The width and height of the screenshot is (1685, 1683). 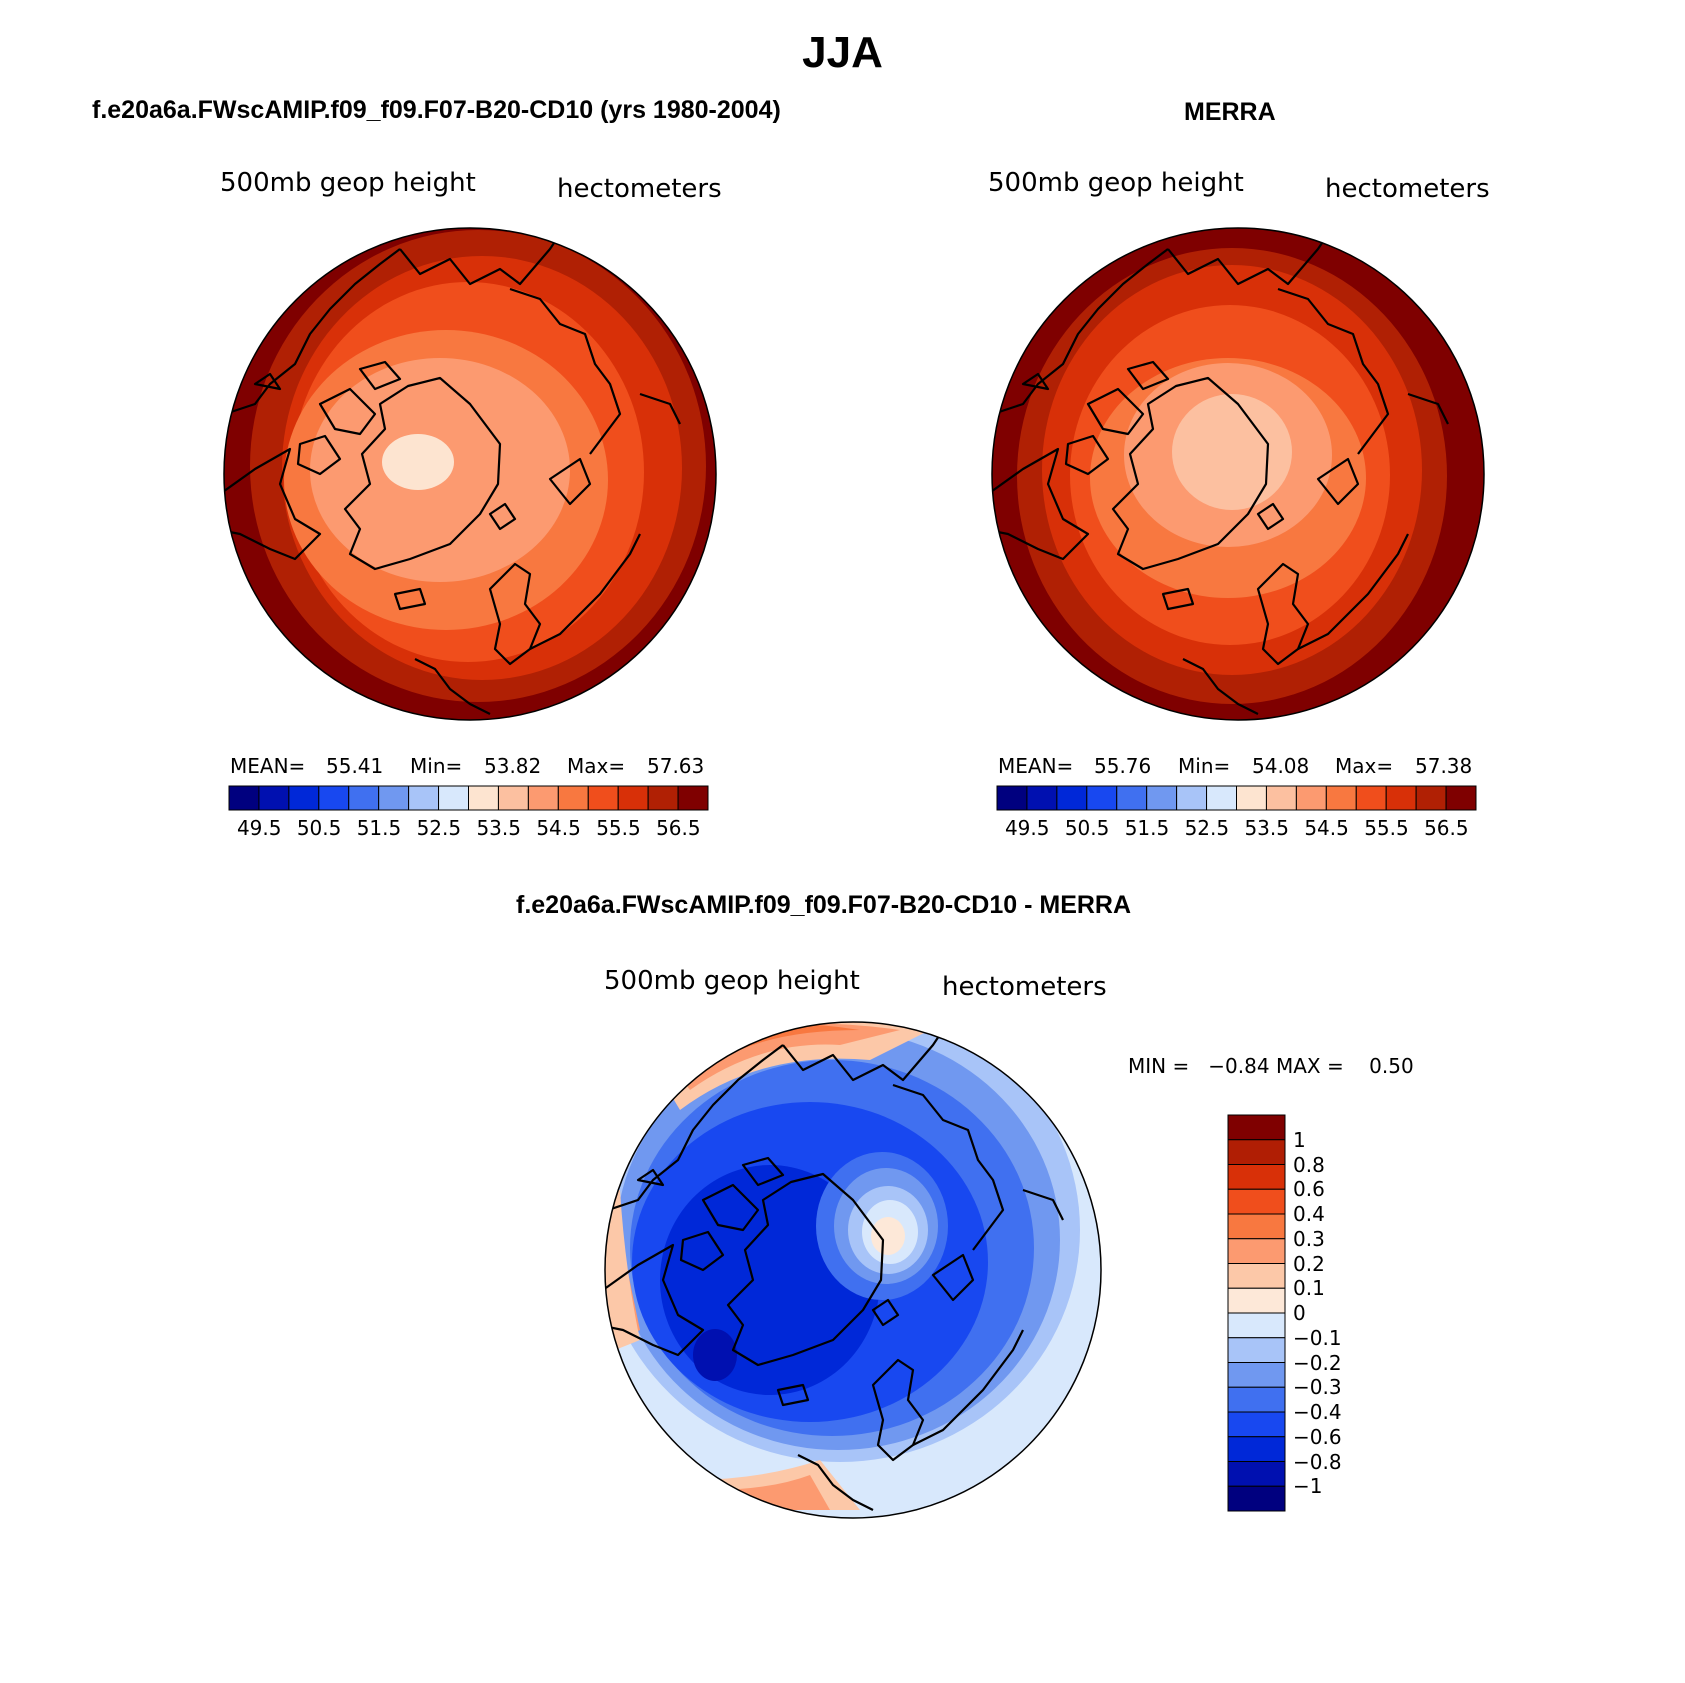 I want to click on colorbar-tick-label: −0.3, so click(x=1317, y=1387).